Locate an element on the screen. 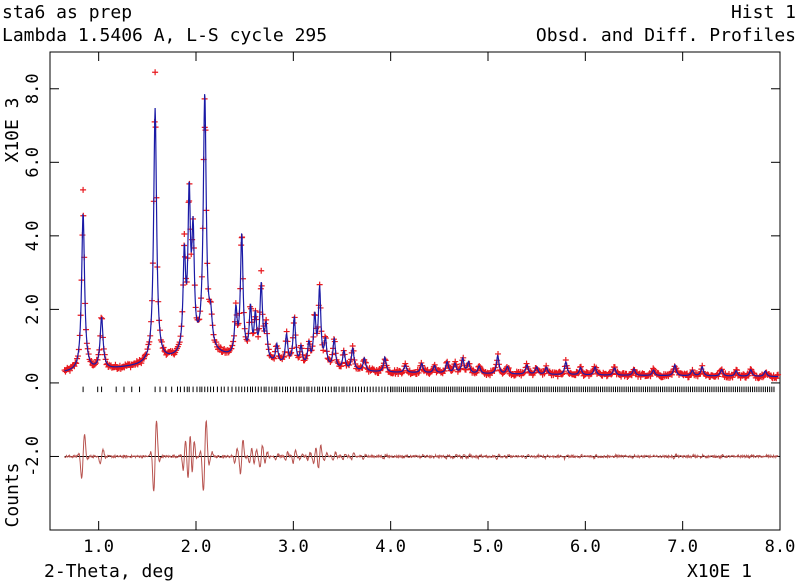 The width and height of the screenshot is (800, 581). y-tick-label: 6.0 is located at coordinates (33, 162).